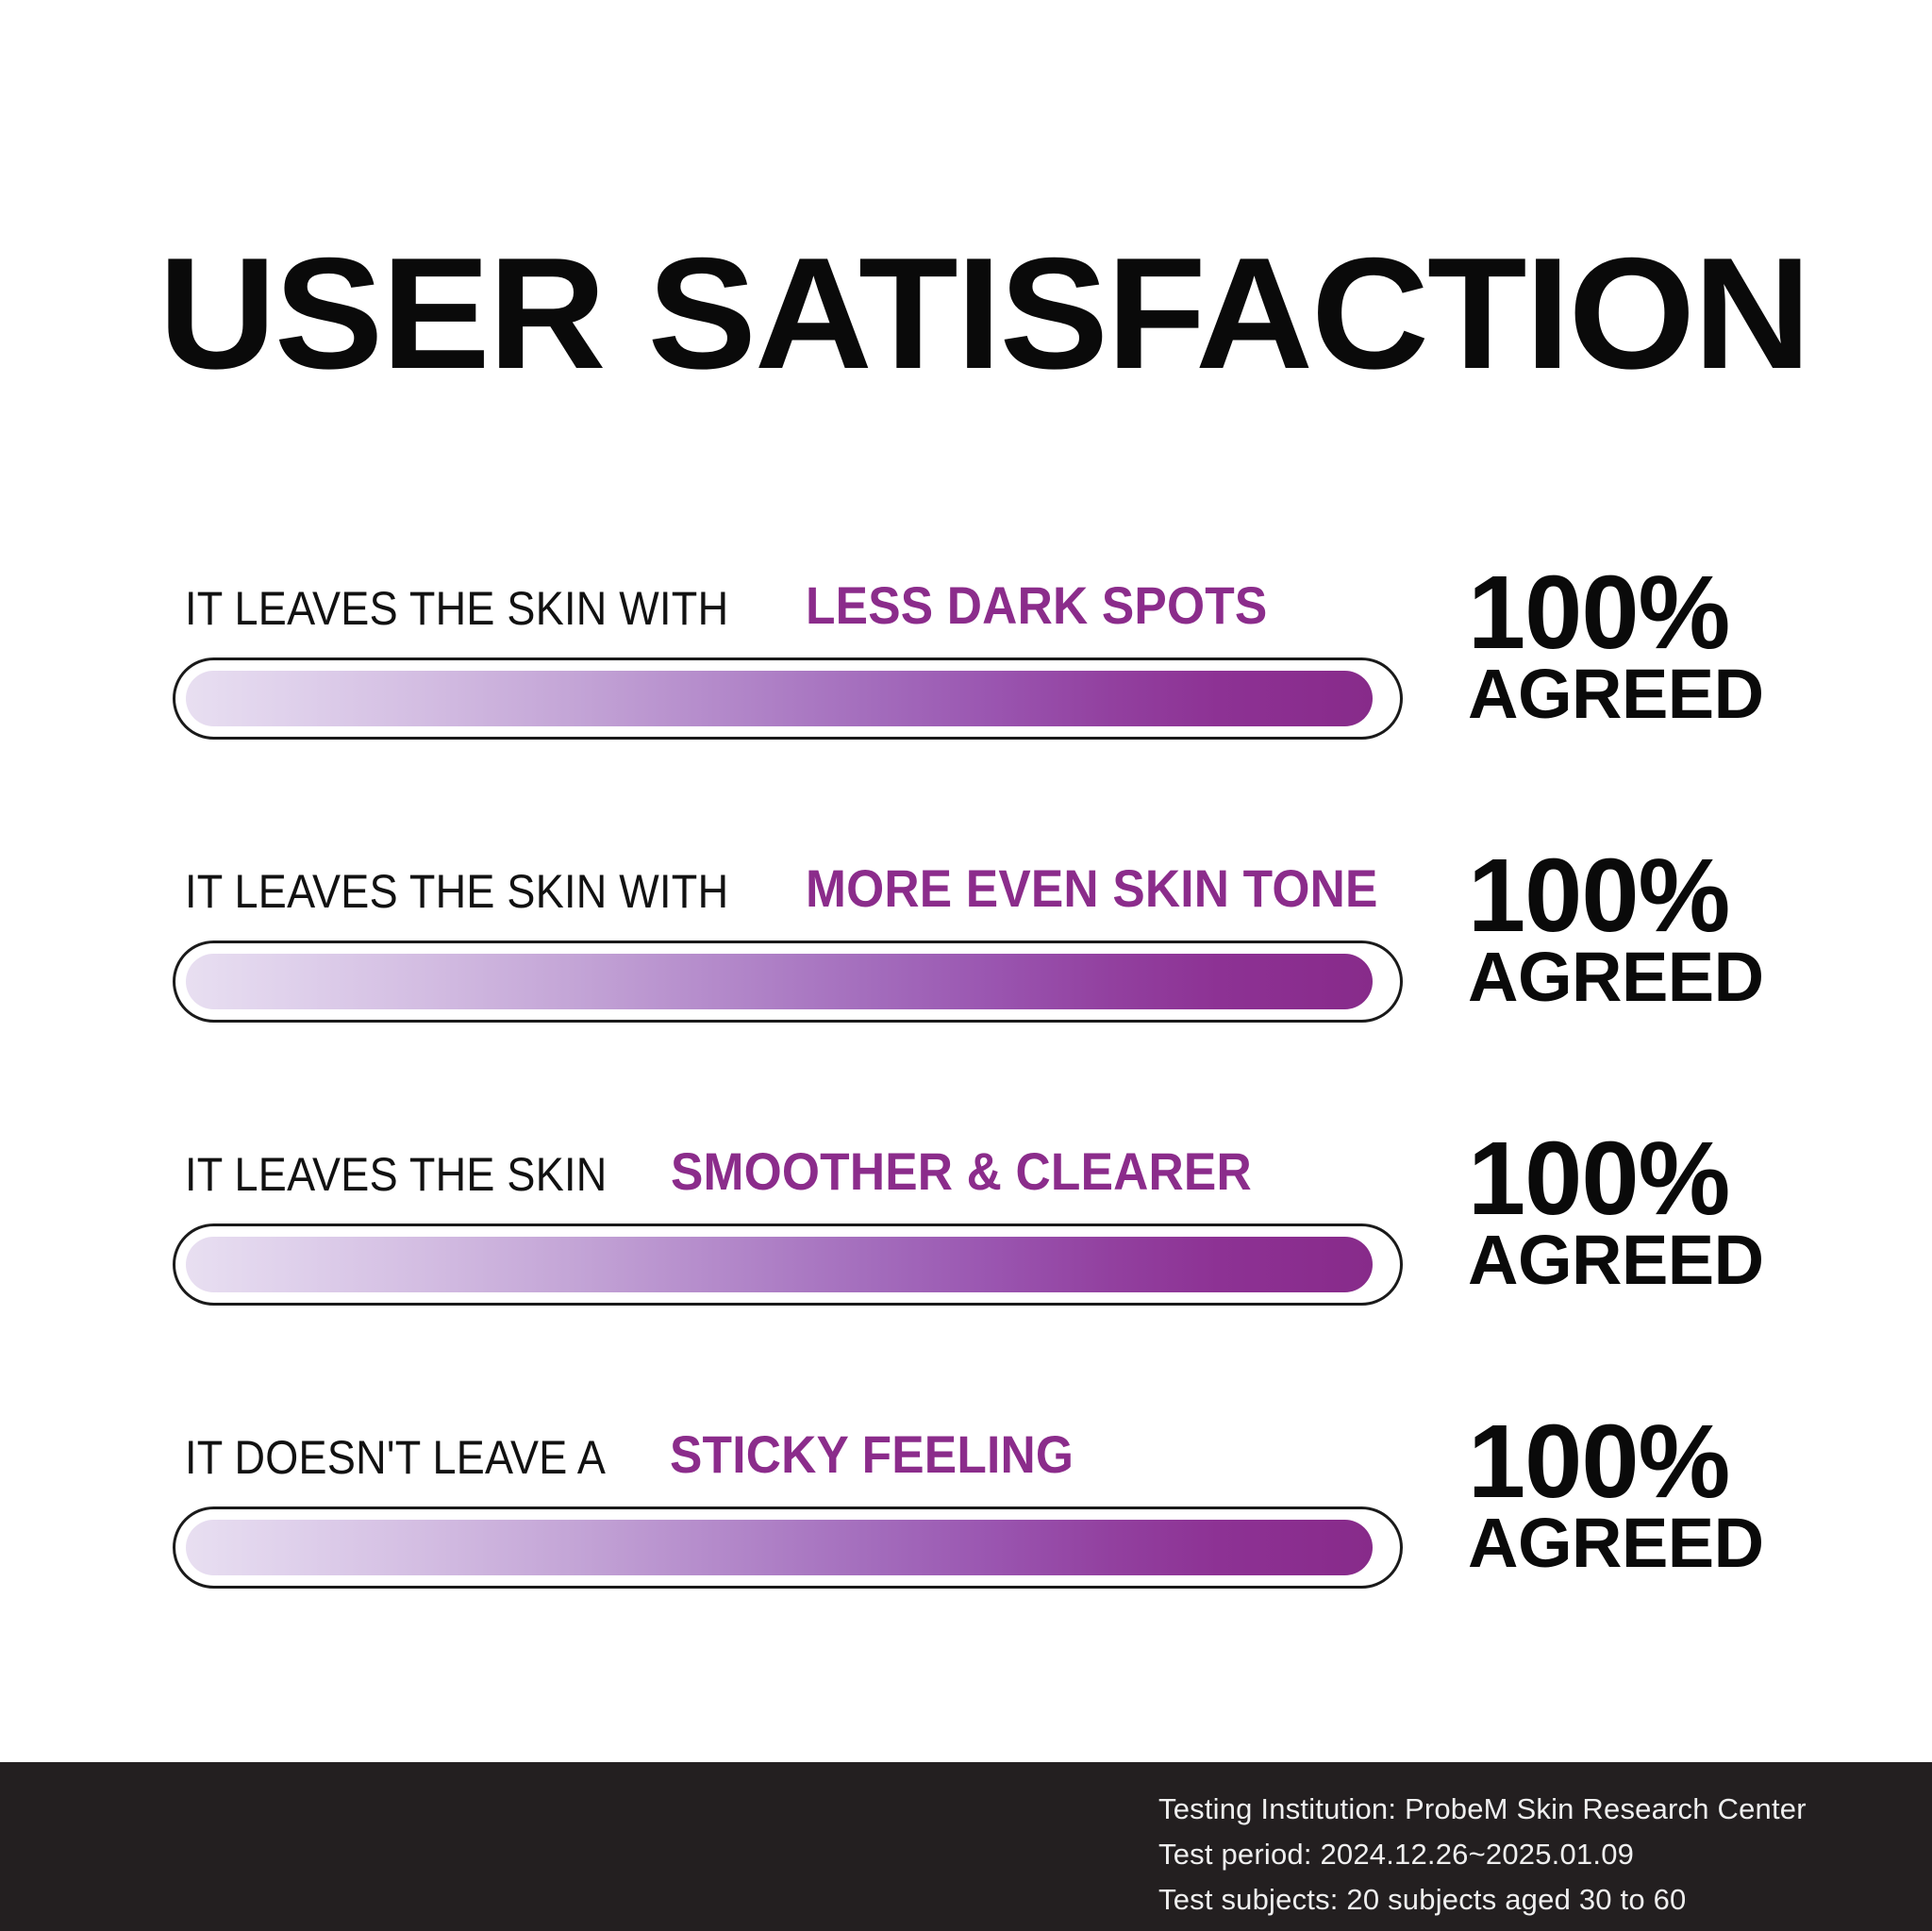  Describe the element at coordinates (396, 1174) in the screenshot. I see `row-label-plain: IT LEAVES THE SKIN` at that location.